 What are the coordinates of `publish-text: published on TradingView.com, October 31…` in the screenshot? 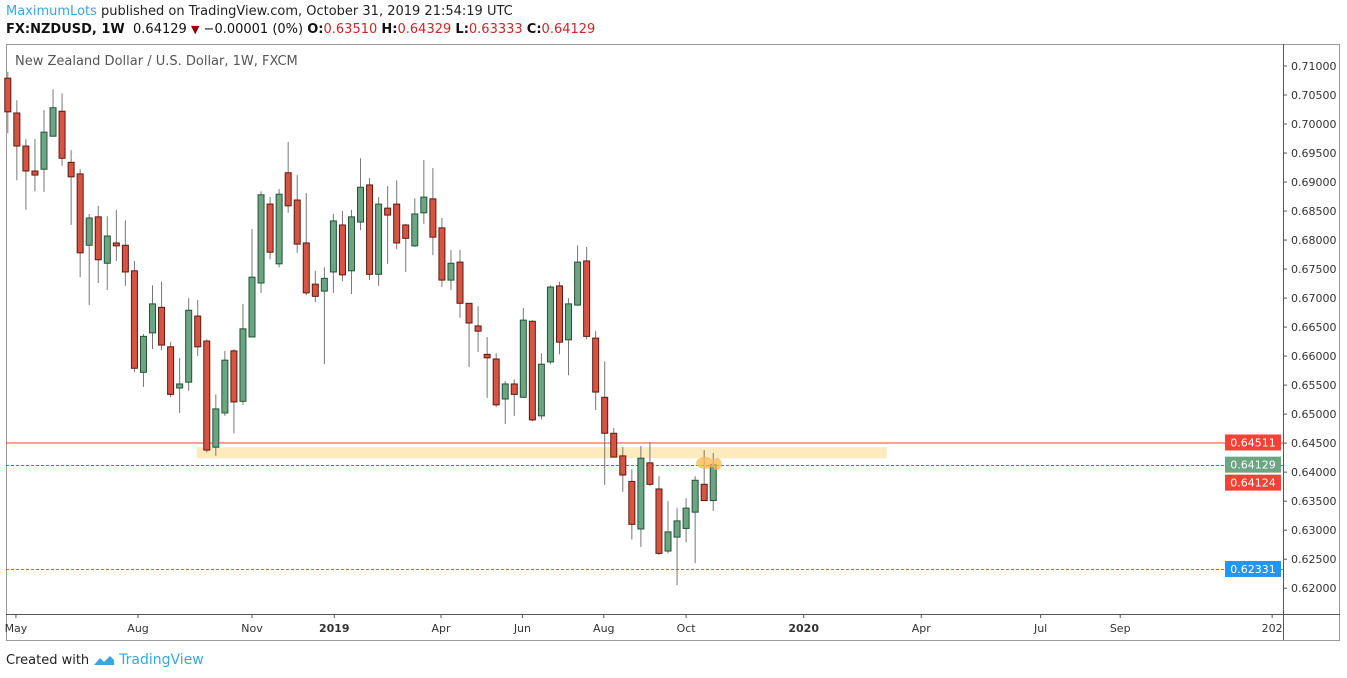 It's located at (307, 11).